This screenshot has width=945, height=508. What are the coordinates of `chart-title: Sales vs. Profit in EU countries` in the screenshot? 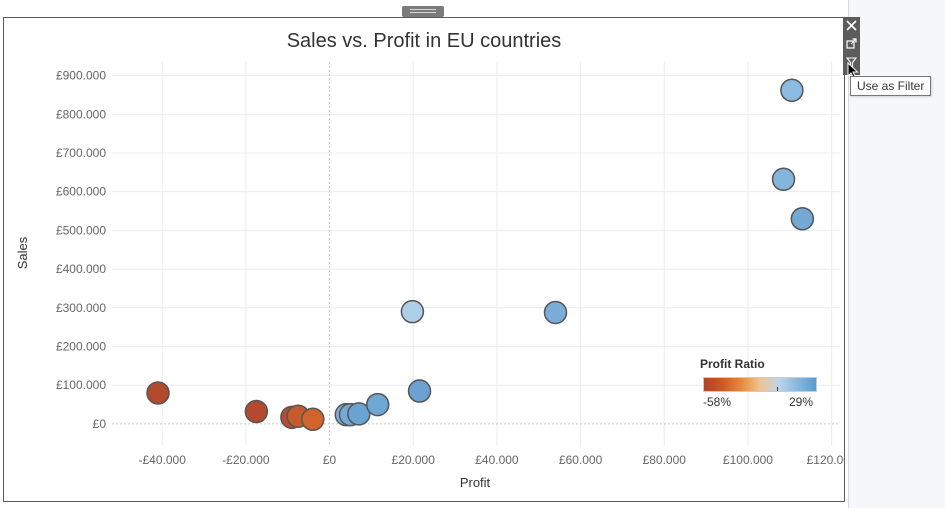 It's located at (424, 41).